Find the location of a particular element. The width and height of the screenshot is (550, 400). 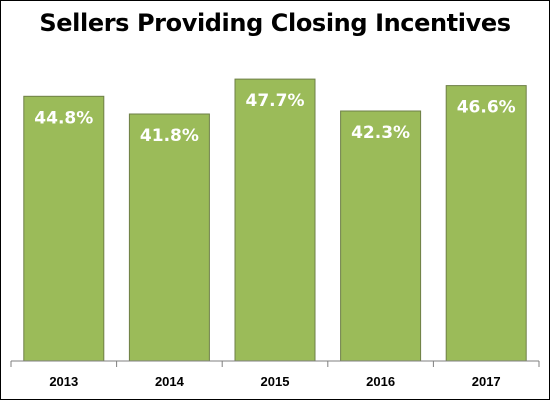

data-label-2016: 42.3% is located at coordinates (380, 133).